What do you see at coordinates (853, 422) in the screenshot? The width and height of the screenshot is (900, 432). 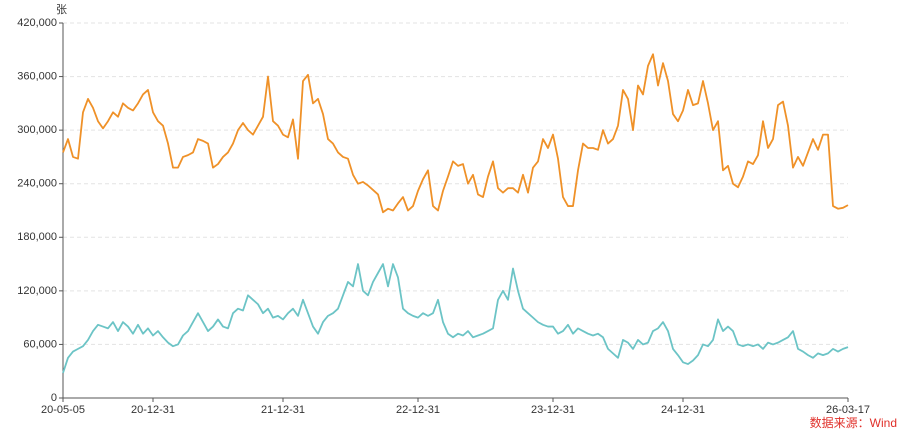 I see `source-note: 数据来源：Wind` at bounding box center [853, 422].